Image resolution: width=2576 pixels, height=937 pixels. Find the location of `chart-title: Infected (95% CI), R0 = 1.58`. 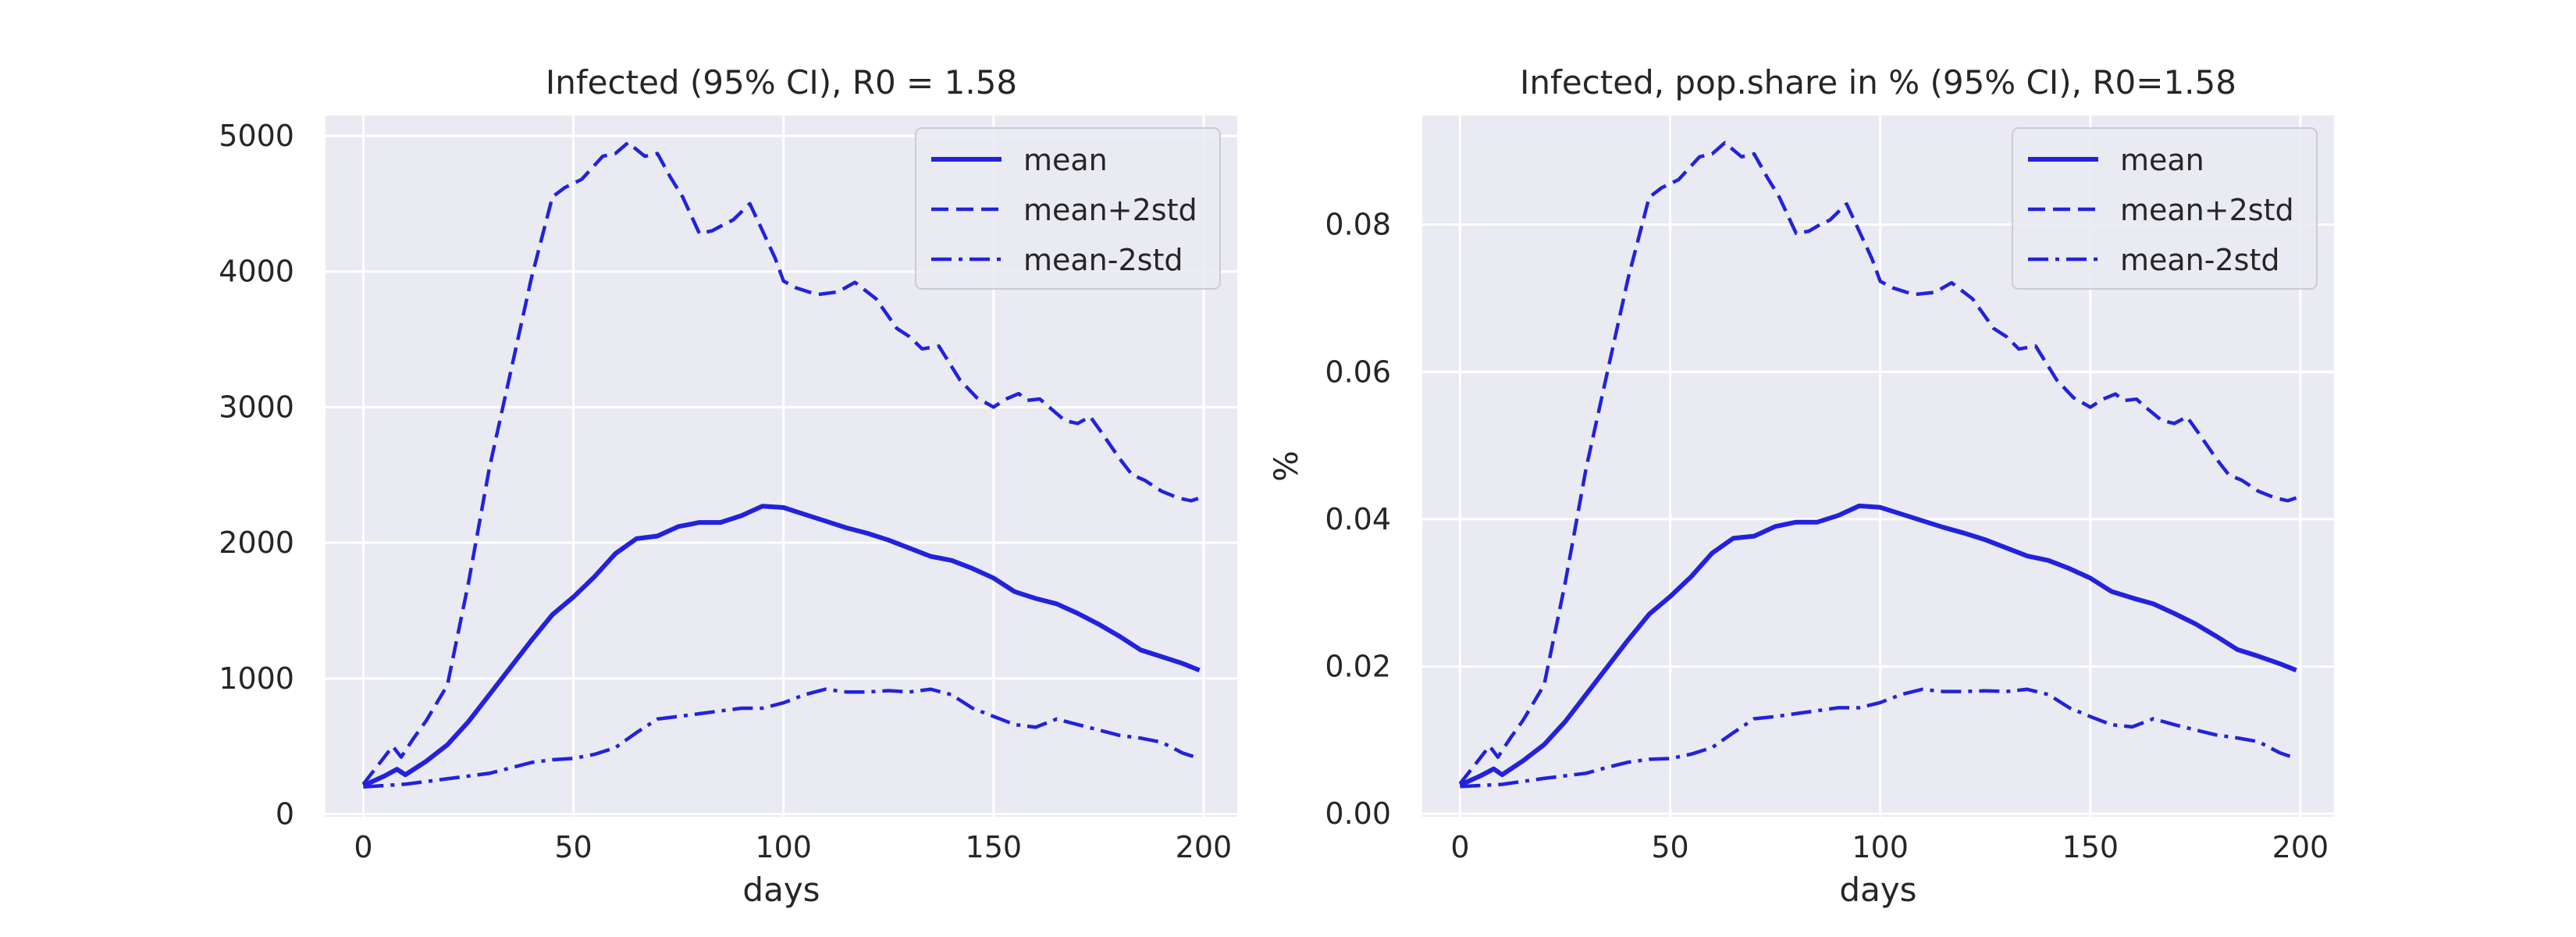

chart-title: Infected (95% CI), R0 = 1.58 is located at coordinates (781, 82).